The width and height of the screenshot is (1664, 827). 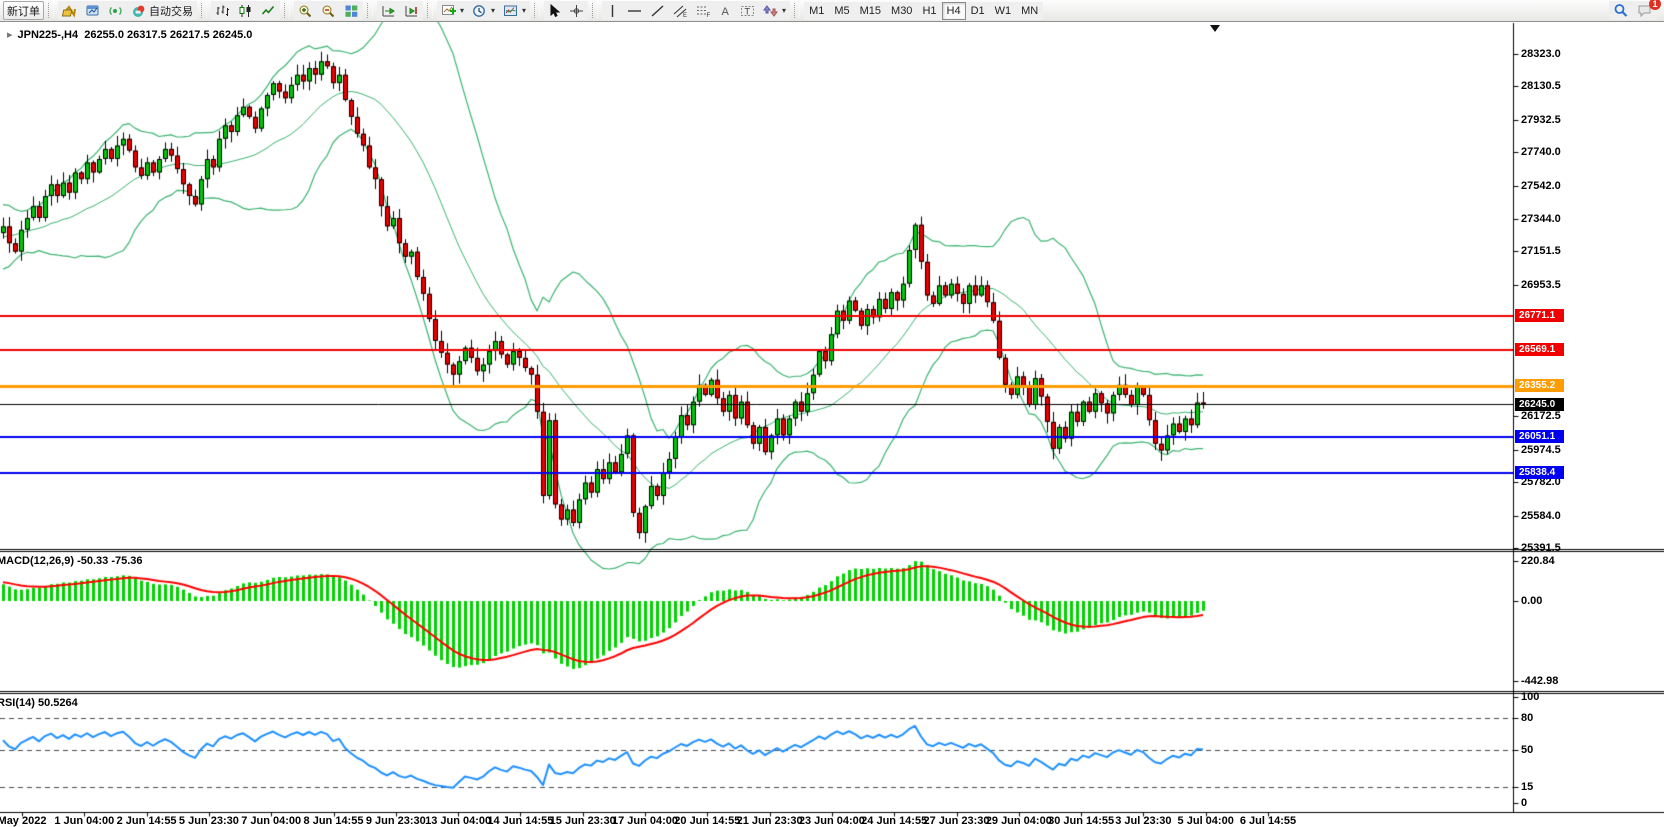 I want to click on chat-button: 1, so click(x=1647, y=10).